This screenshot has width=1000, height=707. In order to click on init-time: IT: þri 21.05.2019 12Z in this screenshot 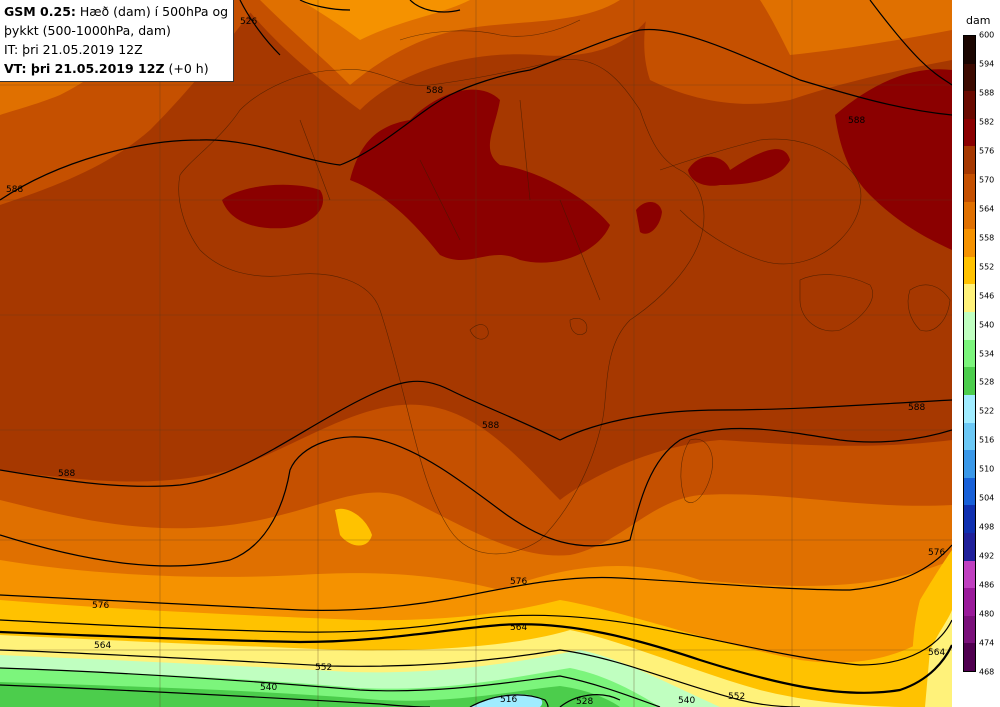, I will do `click(73, 49)`.